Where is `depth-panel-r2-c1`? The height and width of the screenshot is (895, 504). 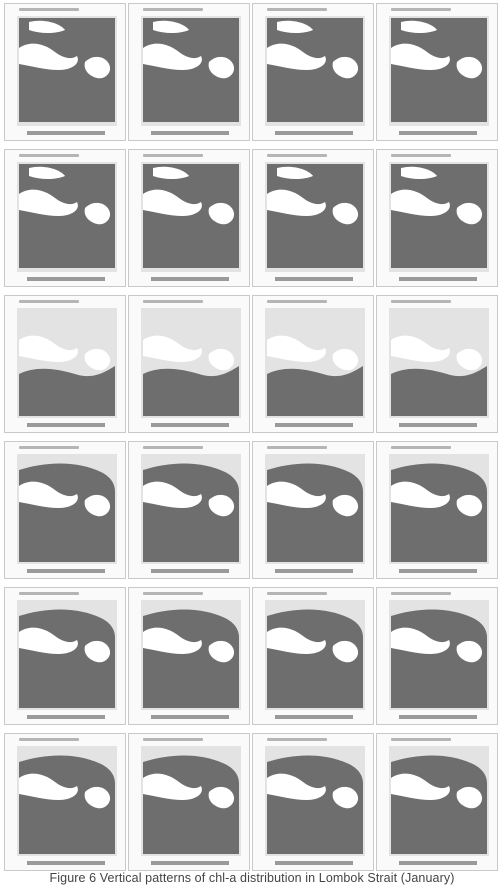 depth-panel-r2-c1 is located at coordinates (65, 218).